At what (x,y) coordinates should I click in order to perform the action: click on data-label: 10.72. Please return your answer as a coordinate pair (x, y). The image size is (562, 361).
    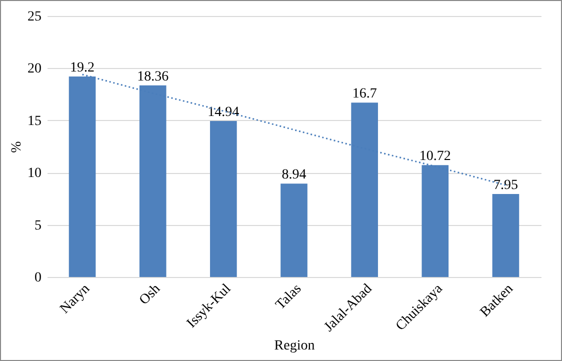
    Looking at the image, I should click on (435, 156).